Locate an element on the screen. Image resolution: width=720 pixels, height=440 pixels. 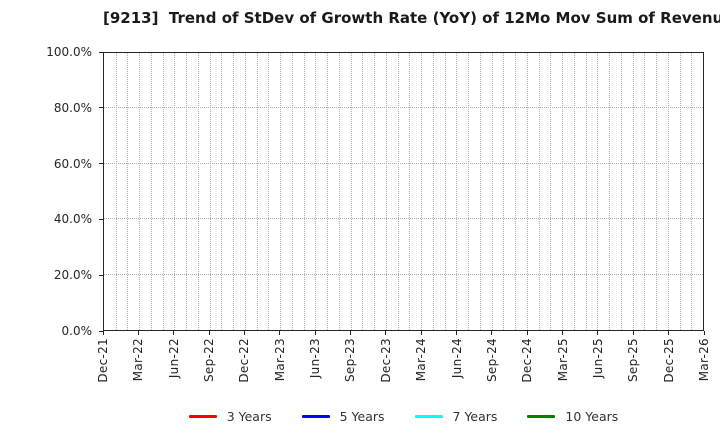
x-tick-label: Dec-22 is located at coordinates (244, 360).